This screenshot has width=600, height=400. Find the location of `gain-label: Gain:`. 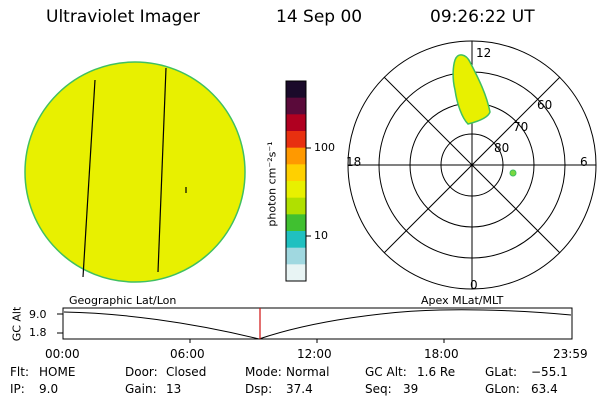

gain-label: Gain: is located at coordinates (141, 389).